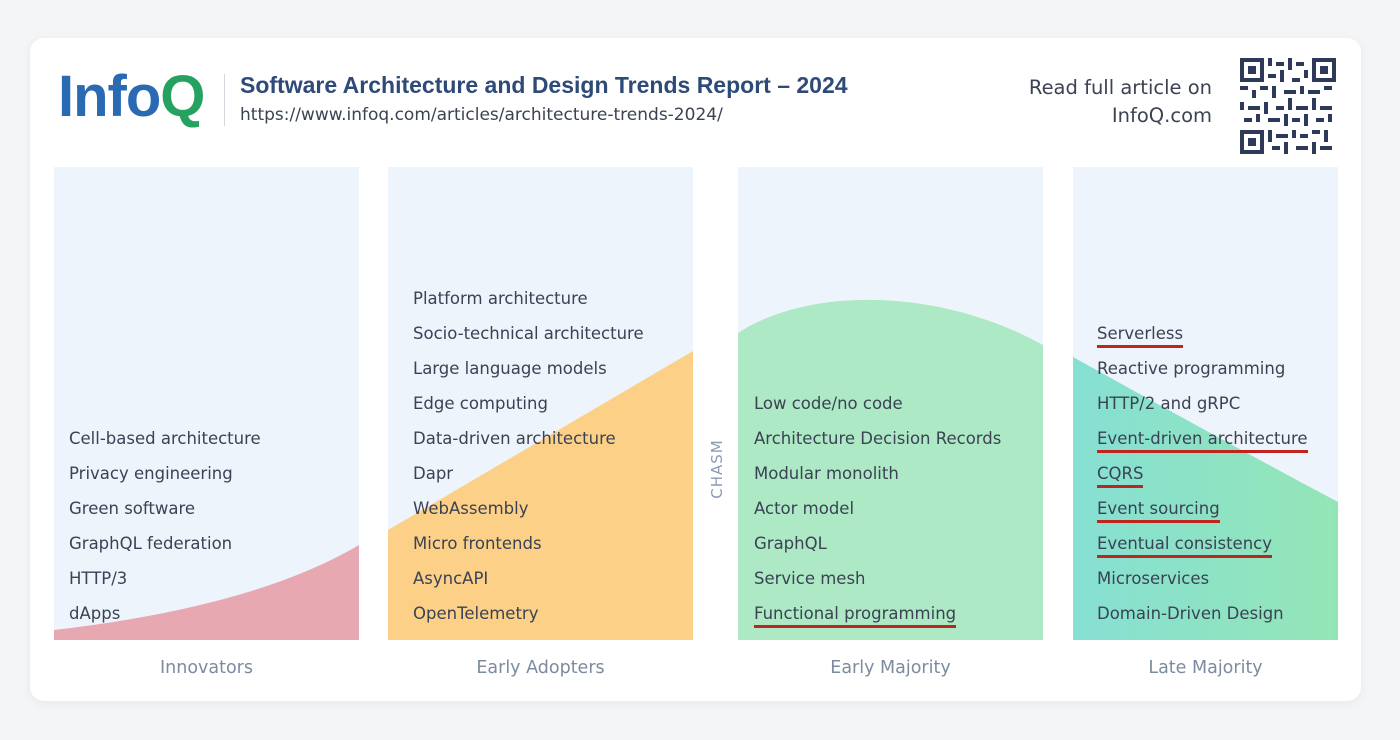 The height and width of the screenshot is (740, 1400). Describe the element at coordinates (1191, 368) in the screenshot. I see `item-reactive-programming: Reactive programming` at that location.